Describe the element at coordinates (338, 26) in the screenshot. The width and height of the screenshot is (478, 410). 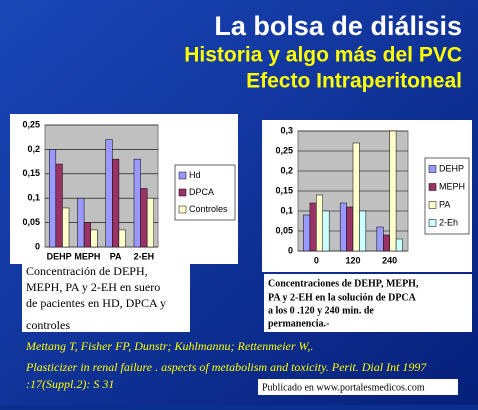
I see `slide-title: La bolsa de diálisis` at that location.